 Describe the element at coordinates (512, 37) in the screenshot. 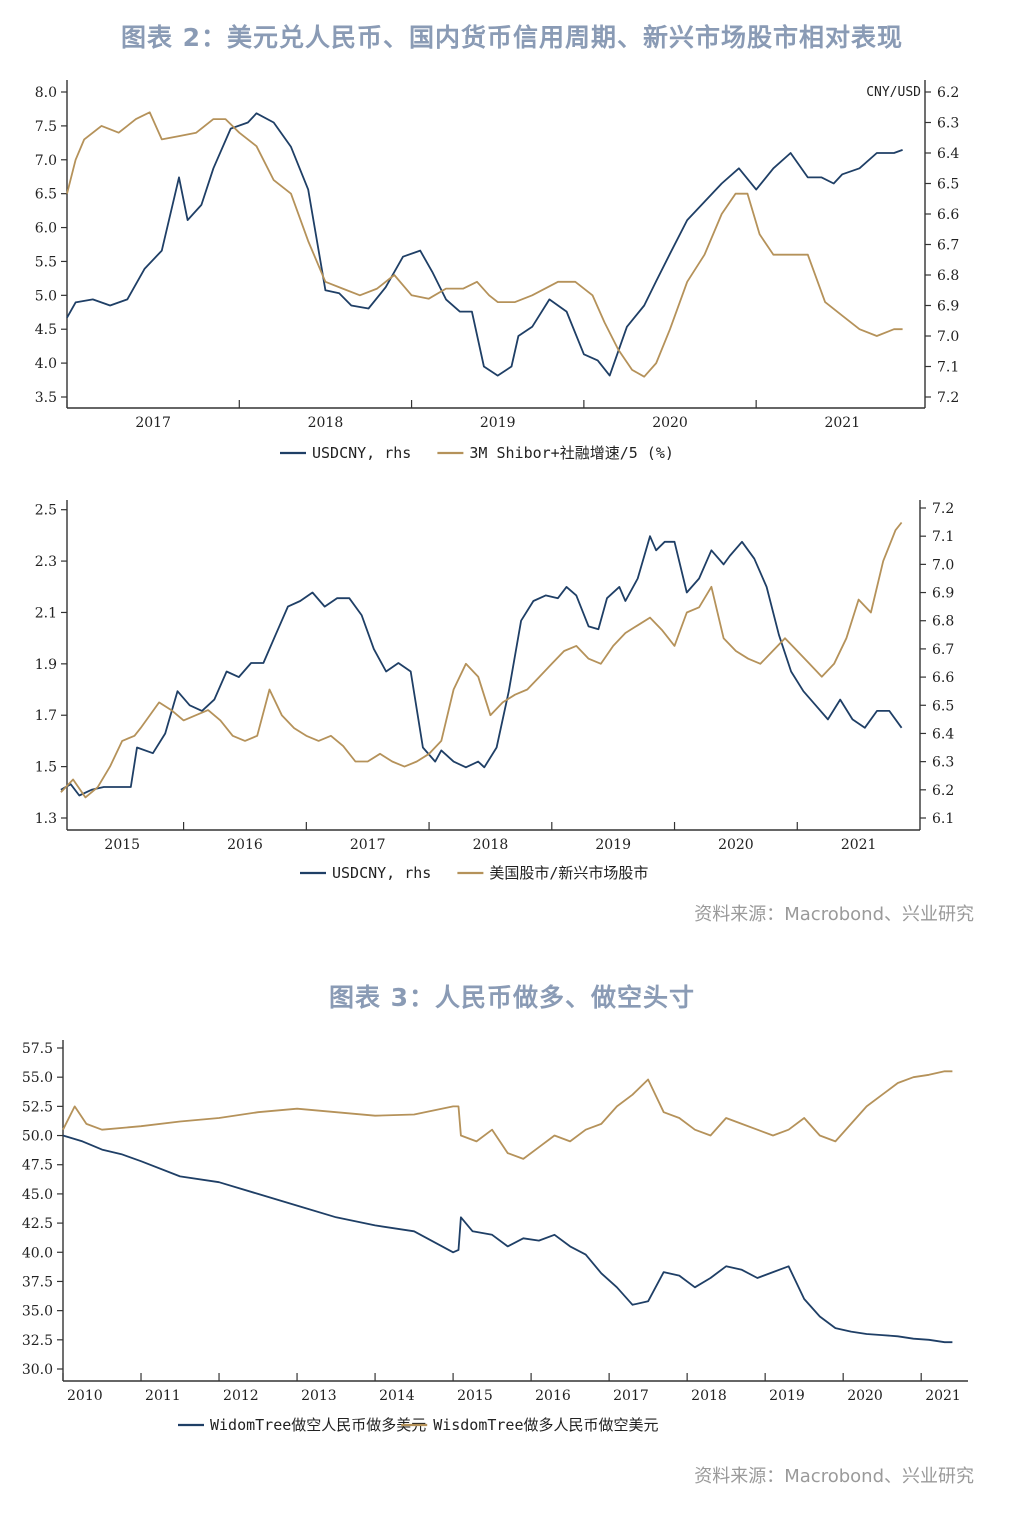

I see `figure2-title: 图表 2：美元兑人民币、国内货币信用周期、新兴市场股市相对表现` at that location.